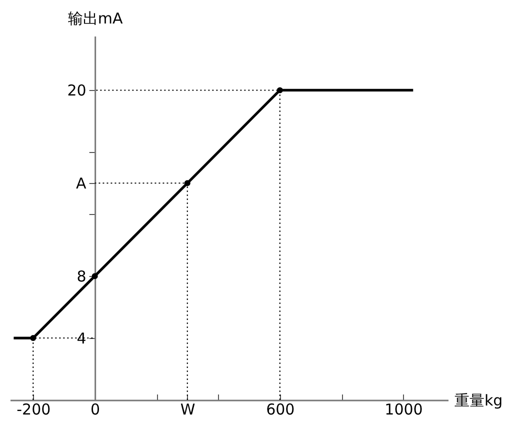  What do you see at coordinates (76, 91) in the screenshot?
I see `y-tick-label: 20` at bounding box center [76, 91].